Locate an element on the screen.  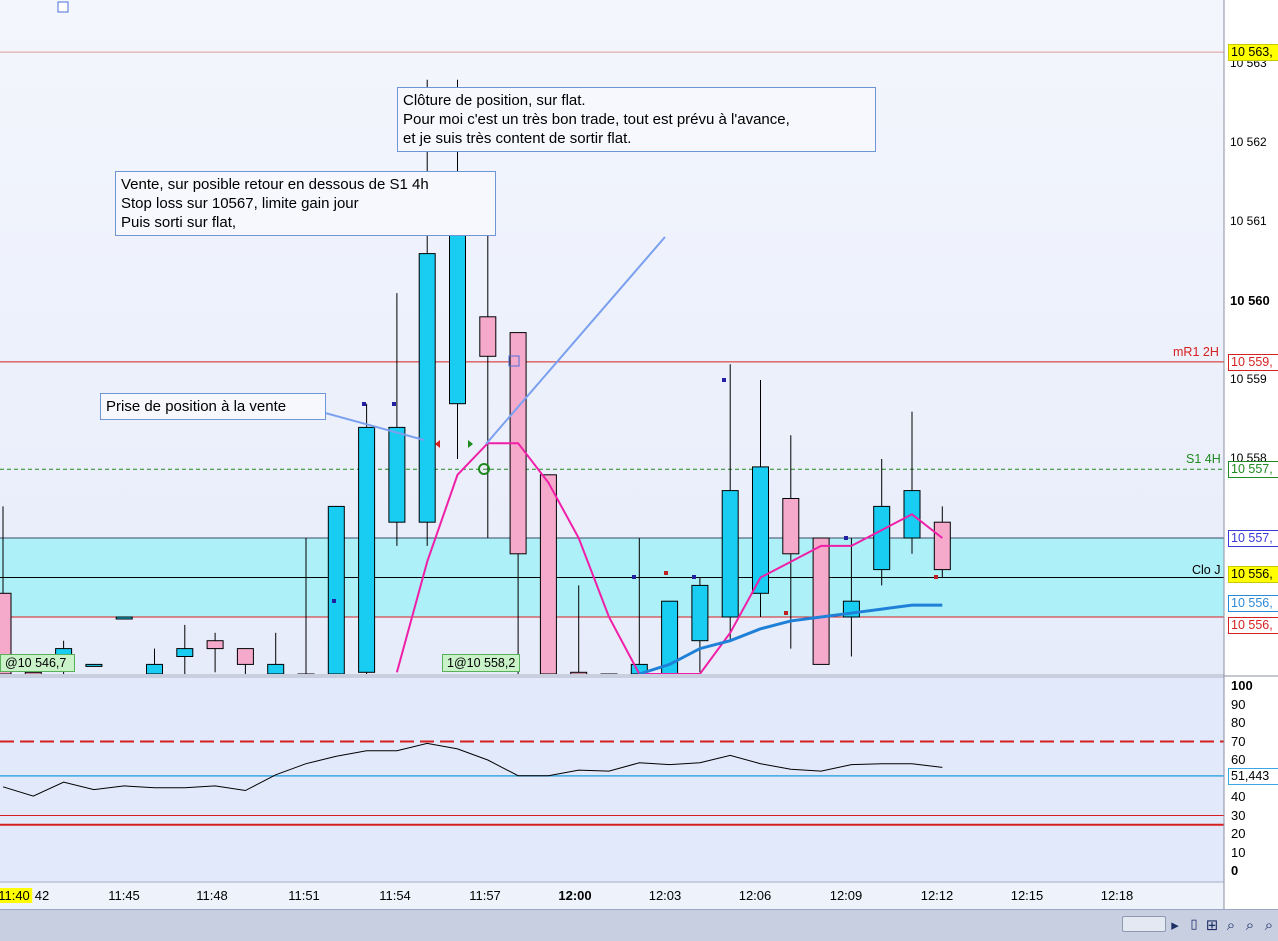
osc-tick-label: 0 is located at coordinates (1235, 870).